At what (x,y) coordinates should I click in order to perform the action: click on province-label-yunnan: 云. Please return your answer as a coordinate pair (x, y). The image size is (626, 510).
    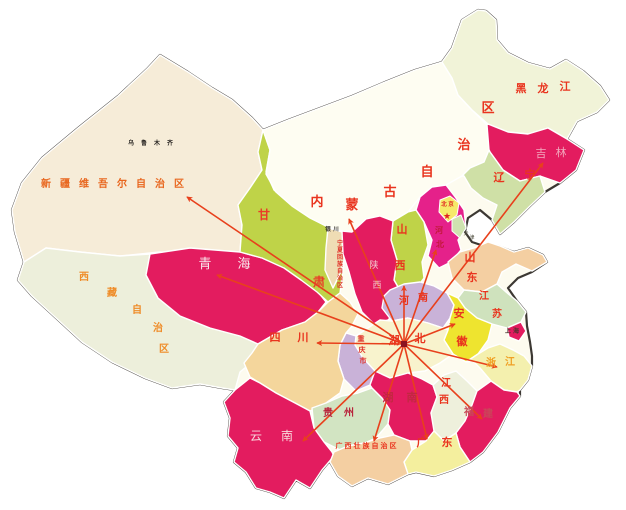
    Looking at the image, I should click on (256, 436).